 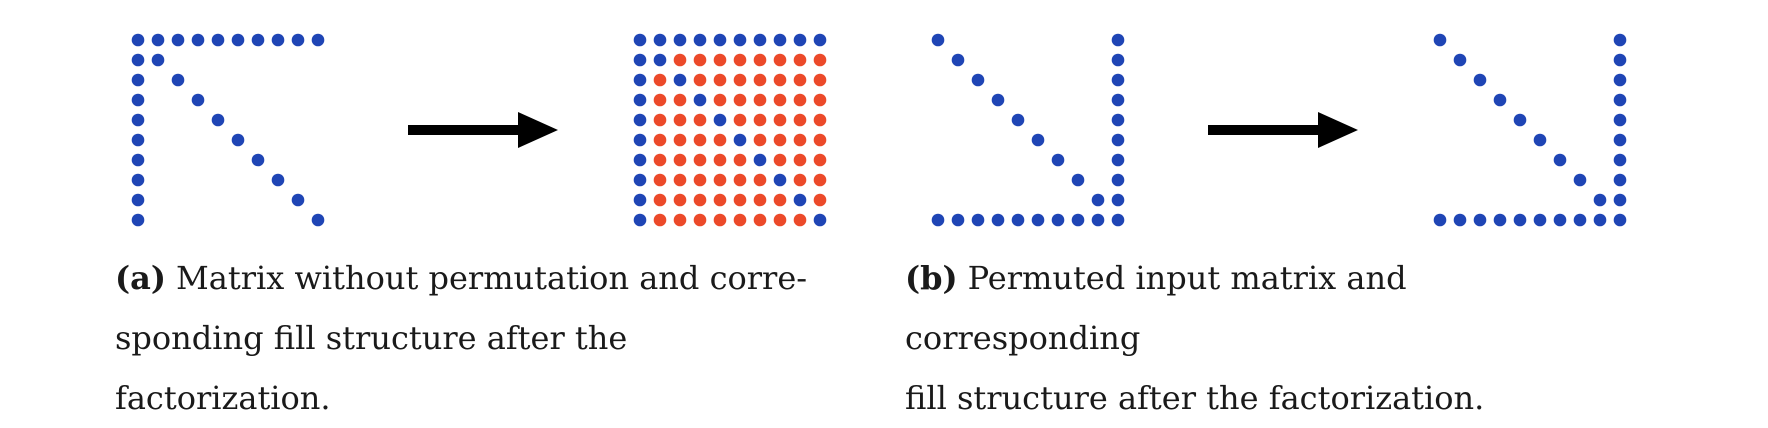 What do you see at coordinates (228, 130) in the screenshot?
I see `matrix-a-input` at bounding box center [228, 130].